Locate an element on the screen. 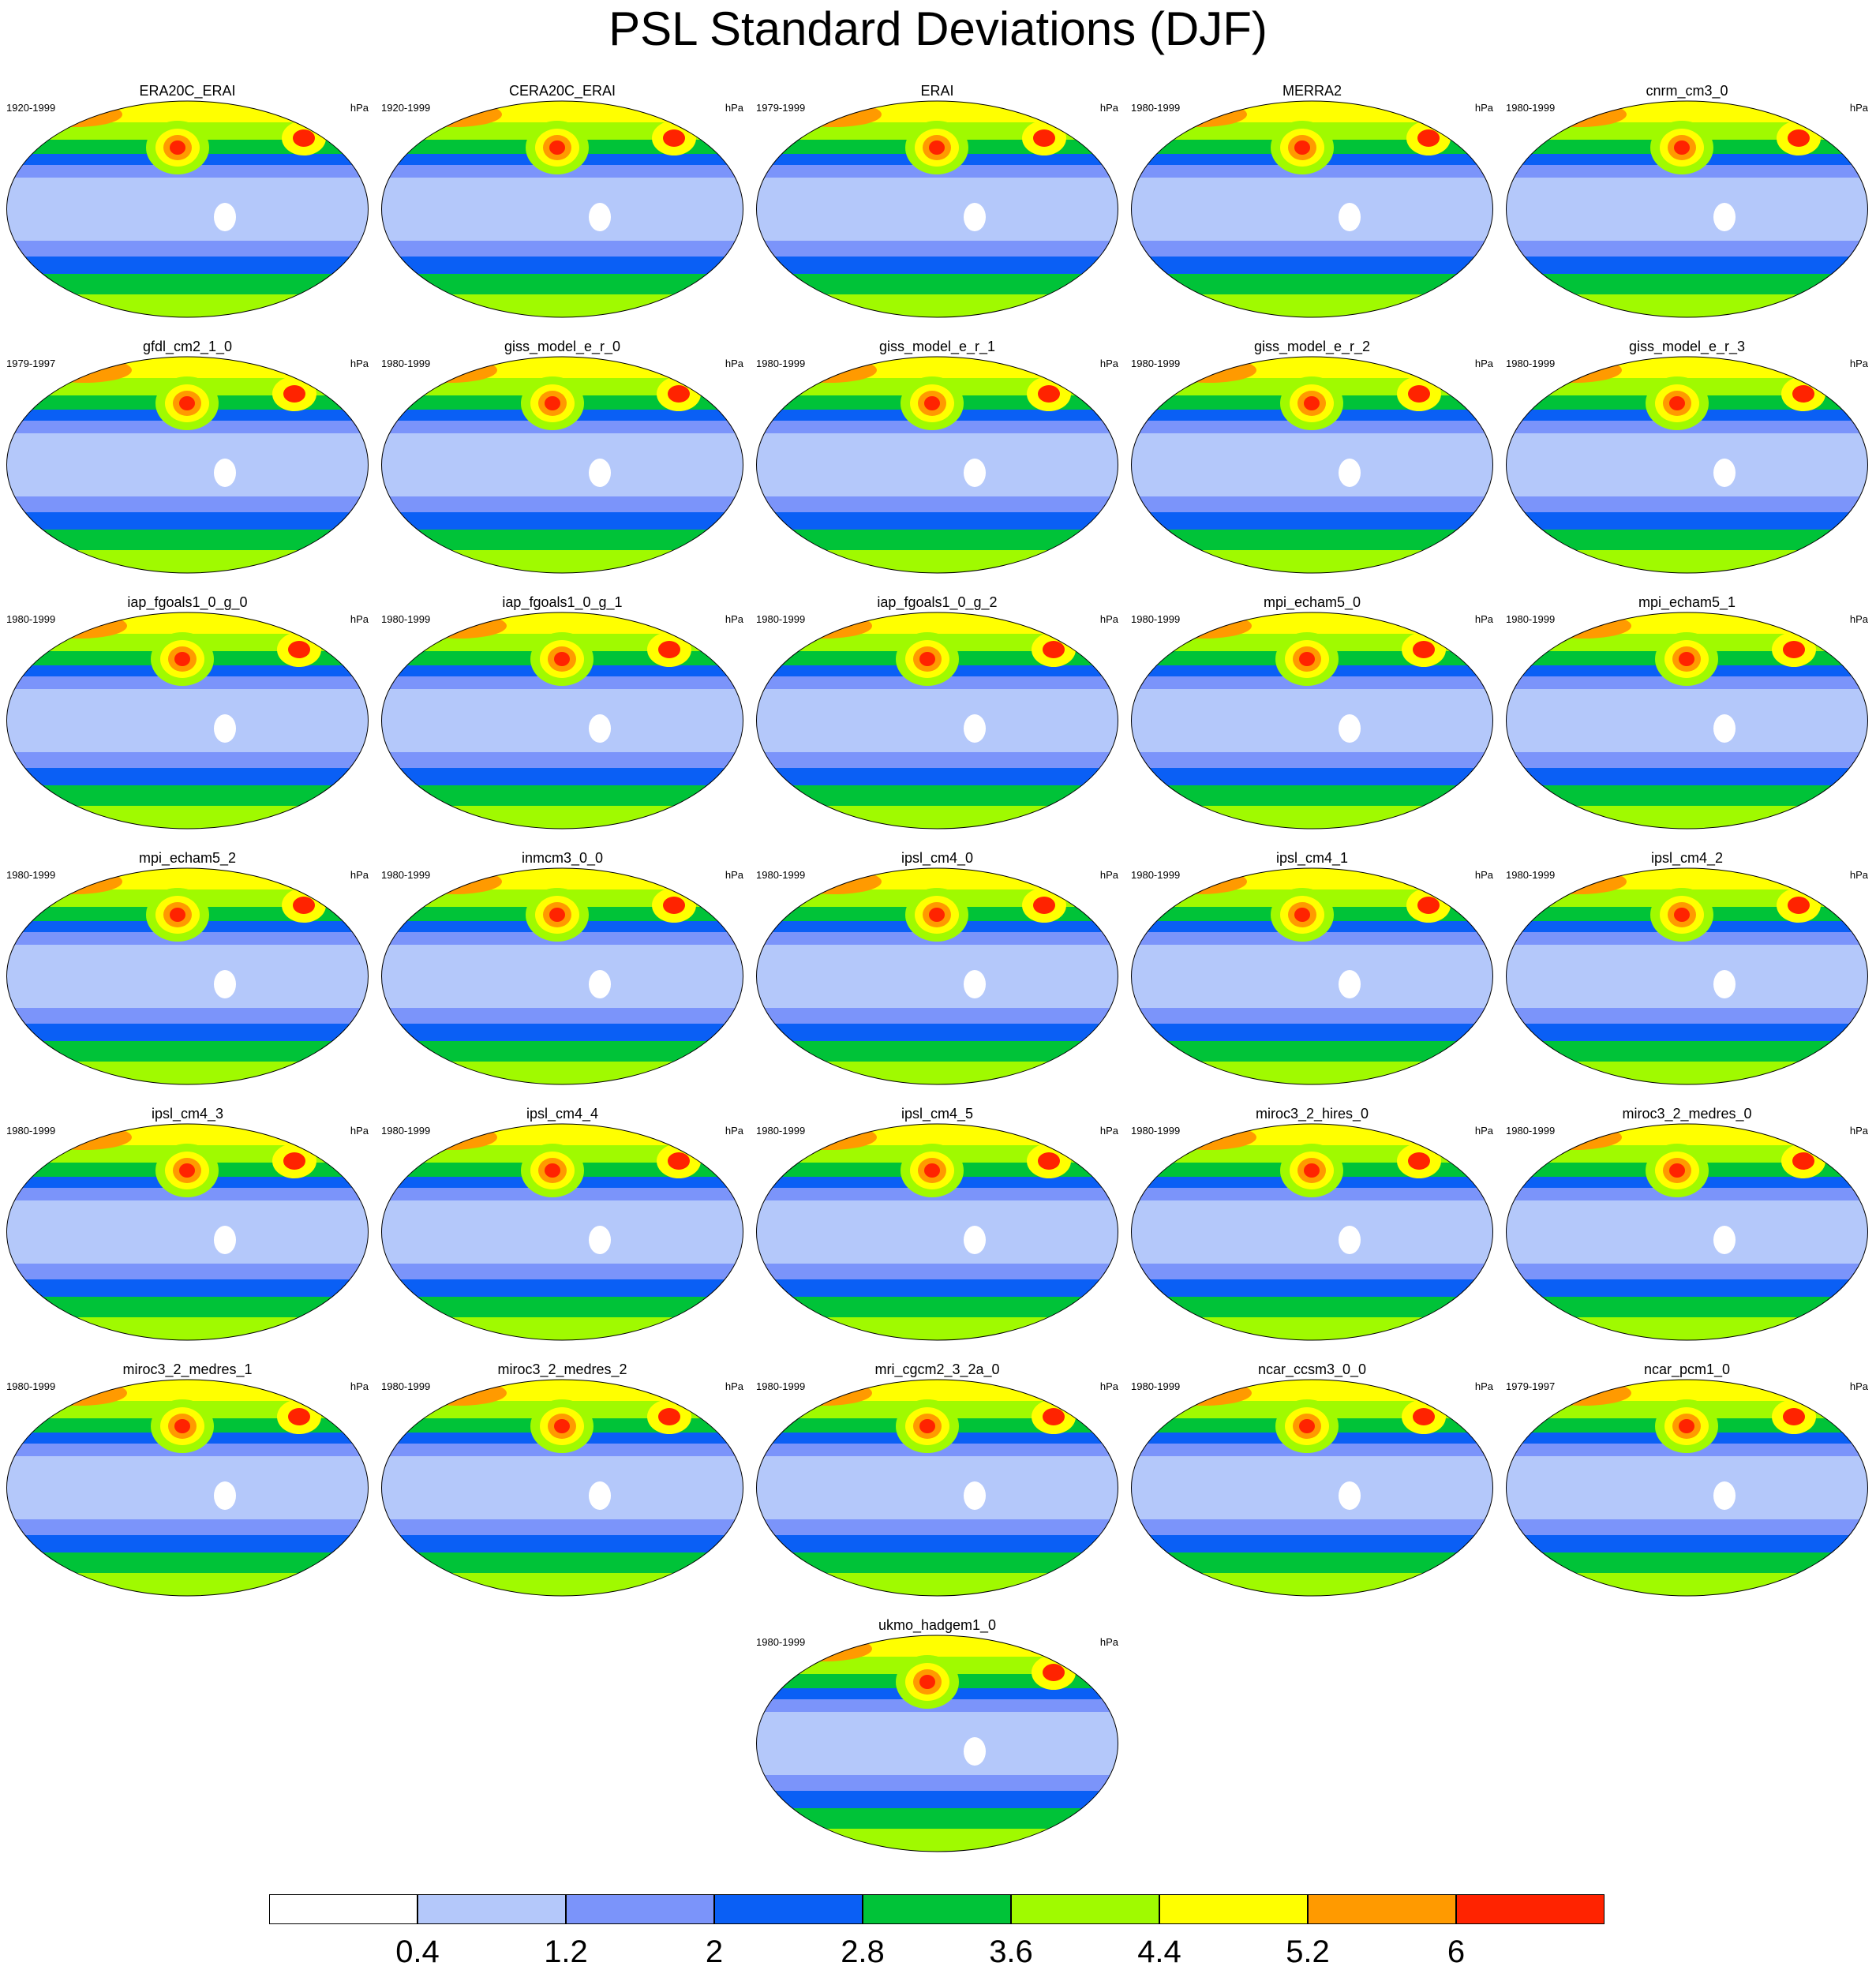 Image resolution: width=1876 pixels, height=1970 pixels. panel-title: MERRA2 is located at coordinates (1312, 91).